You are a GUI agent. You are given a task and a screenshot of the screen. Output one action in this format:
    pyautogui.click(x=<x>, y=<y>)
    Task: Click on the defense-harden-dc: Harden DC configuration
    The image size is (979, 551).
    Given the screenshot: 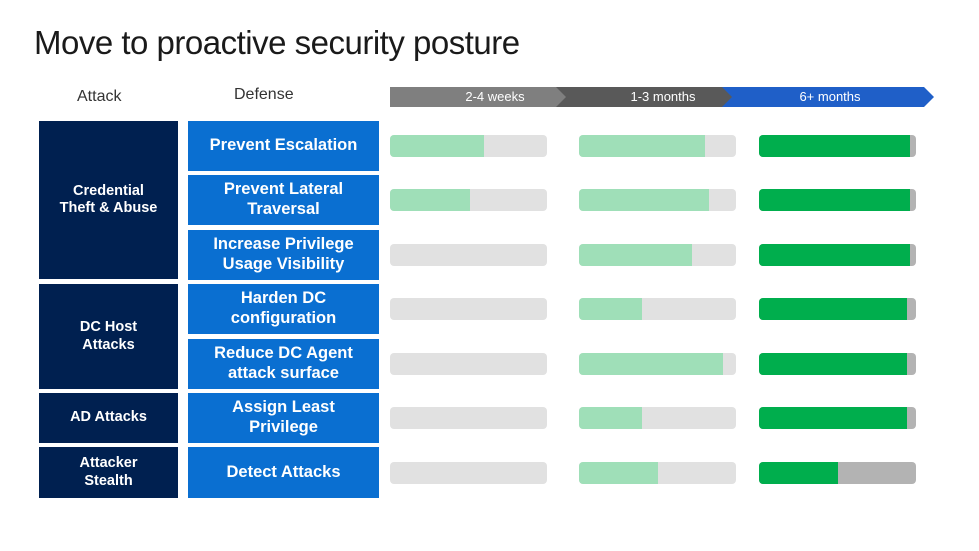 What is the action you would take?
    pyautogui.click(x=283, y=309)
    